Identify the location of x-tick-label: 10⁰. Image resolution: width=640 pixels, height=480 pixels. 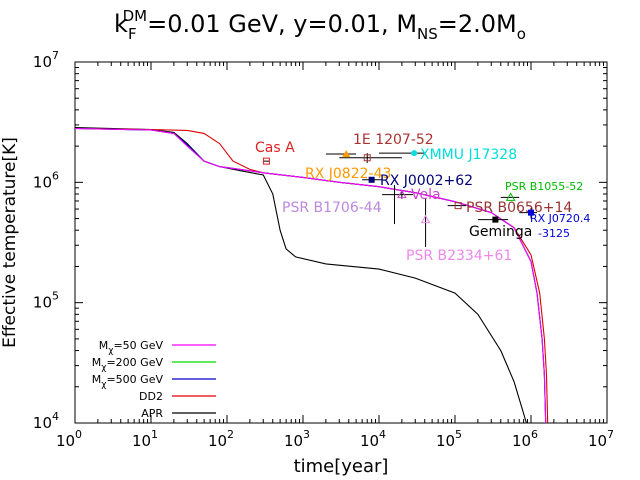
(69, 439).